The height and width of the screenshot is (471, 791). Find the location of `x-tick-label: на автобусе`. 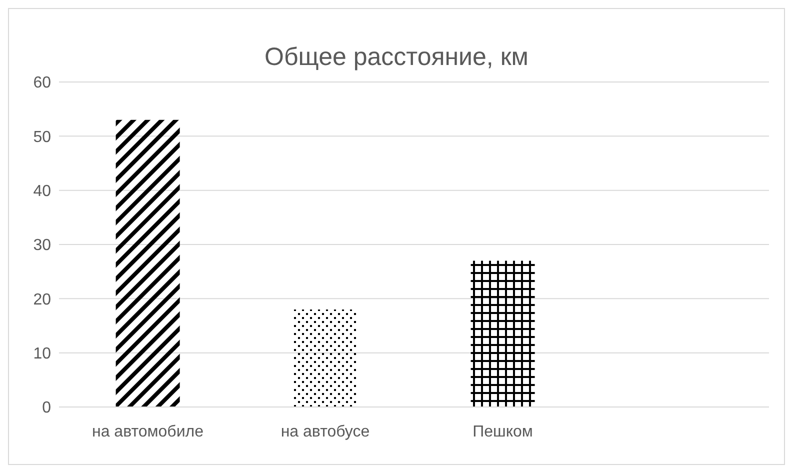

x-tick-label: на автобусе is located at coordinates (325, 431).